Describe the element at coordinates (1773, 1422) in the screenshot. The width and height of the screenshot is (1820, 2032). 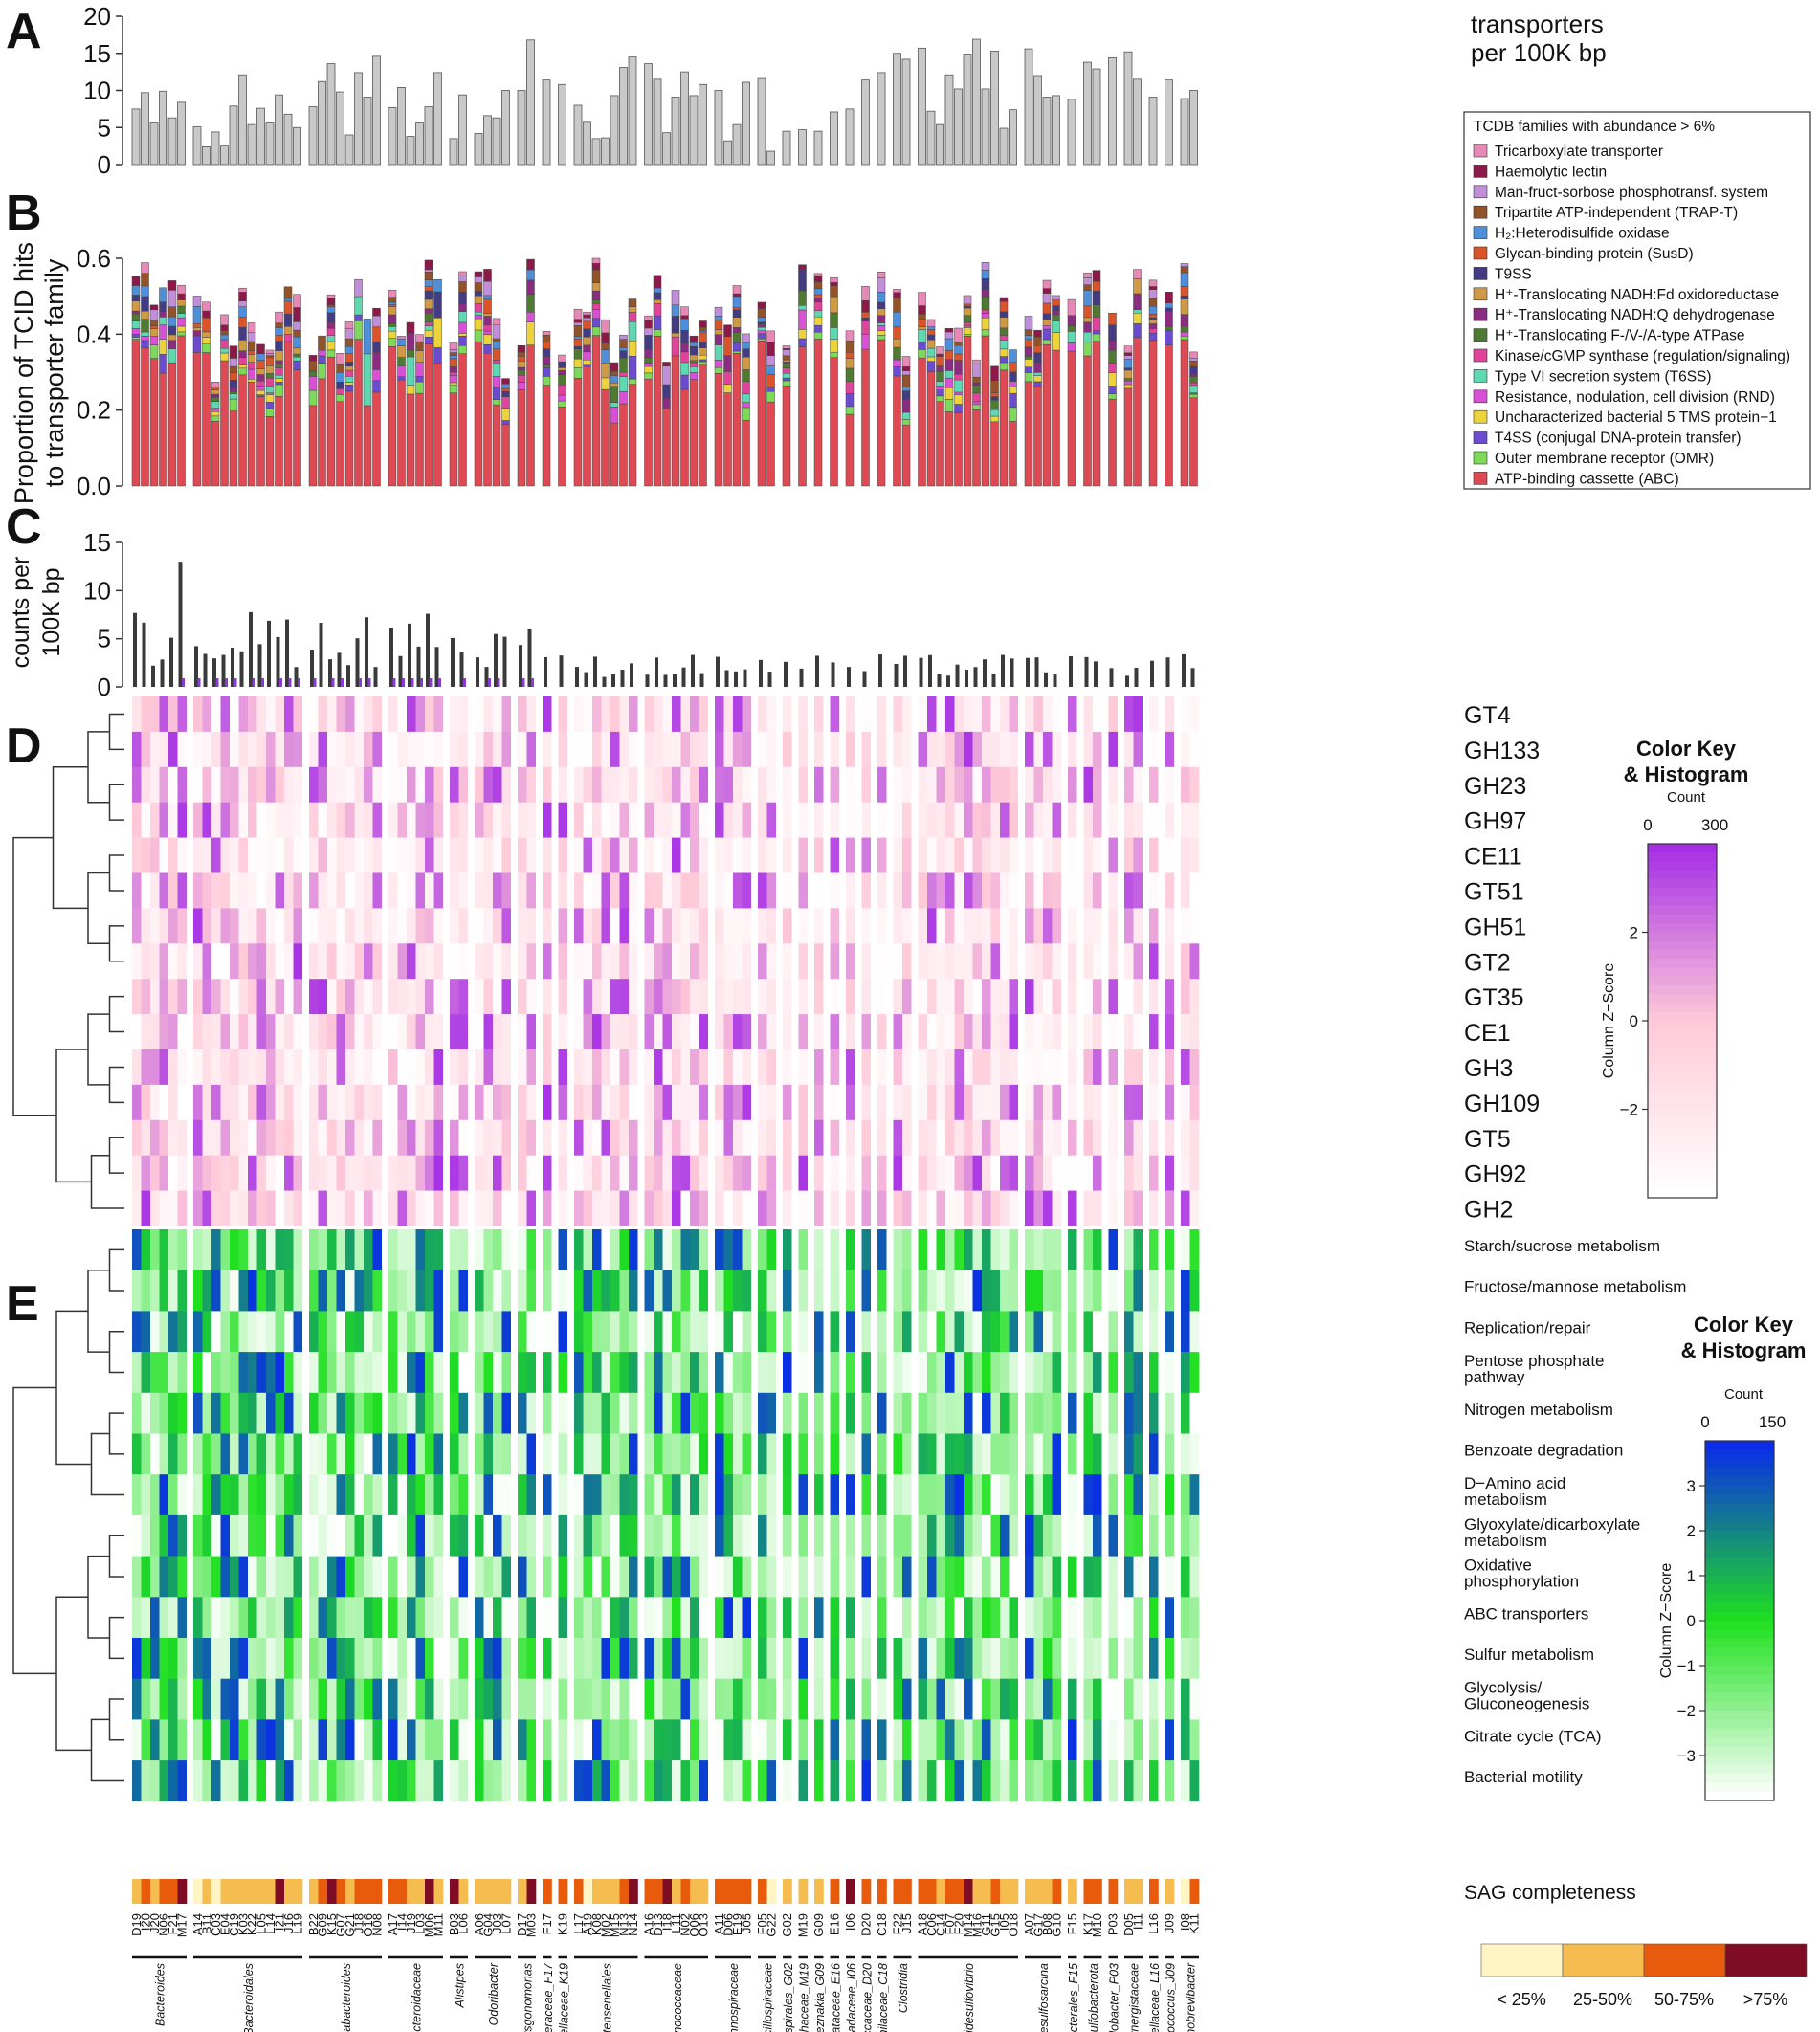
I see `panel-e-key-count-tick: 150` at that location.